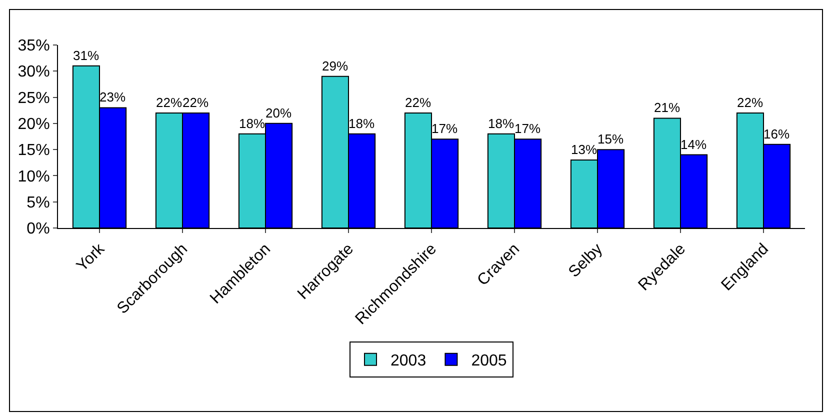 This screenshot has height=413, width=824. I want to click on legend-label: 2003, so click(408, 361).